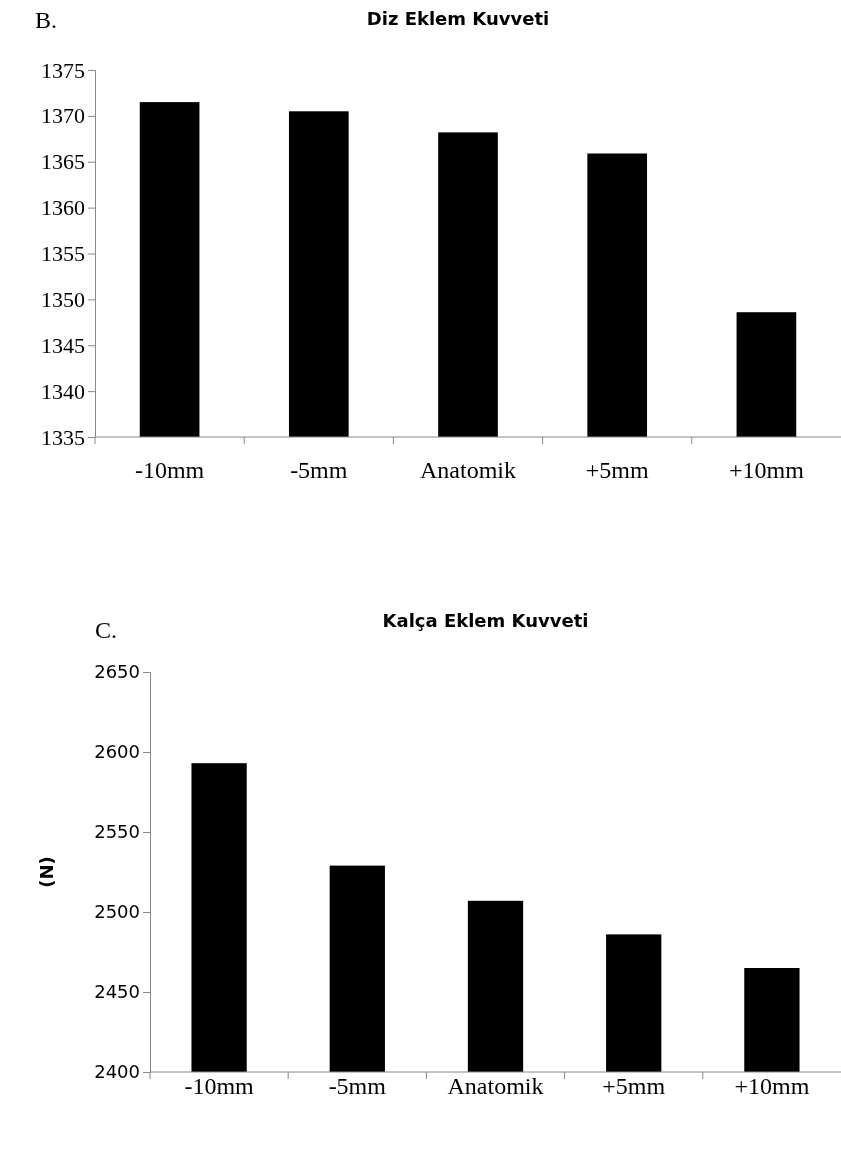 The height and width of the screenshot is (1154, 841). I want to click on y-tick-label: 2650, so click(117, 672).